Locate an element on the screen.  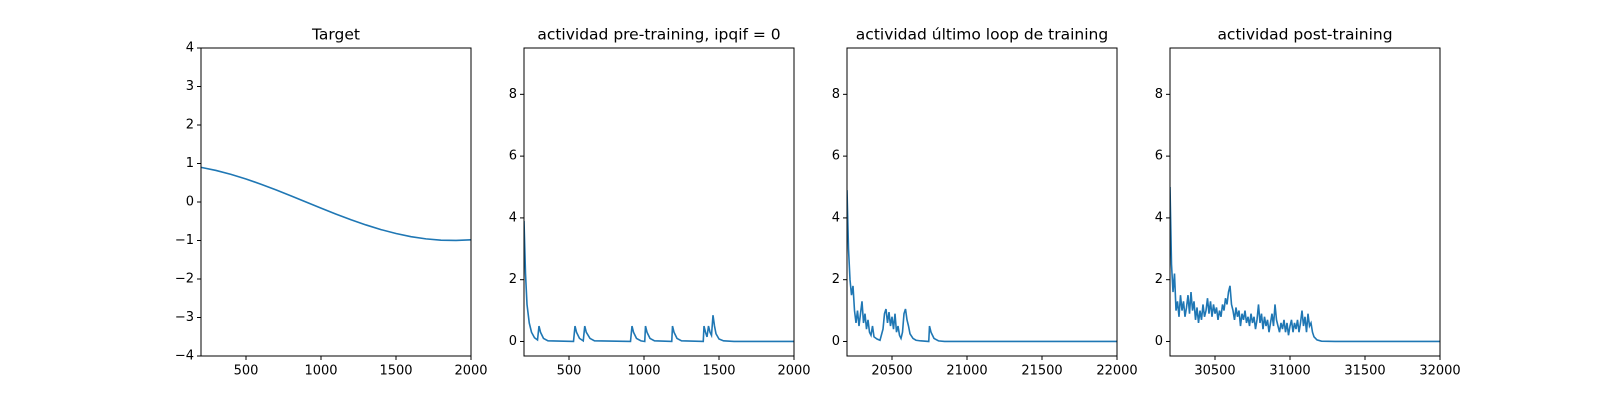
x-tick-label: 21000 is located at coordinates (966, 371).